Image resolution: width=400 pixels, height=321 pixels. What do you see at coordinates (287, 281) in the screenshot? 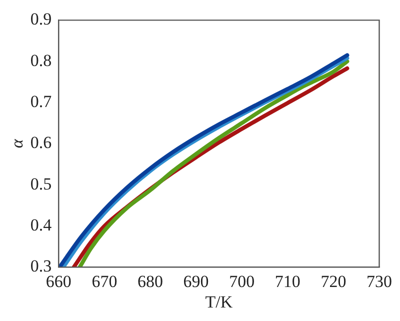
I see `x-tick-label: 710` at bounding box center [287, 281].